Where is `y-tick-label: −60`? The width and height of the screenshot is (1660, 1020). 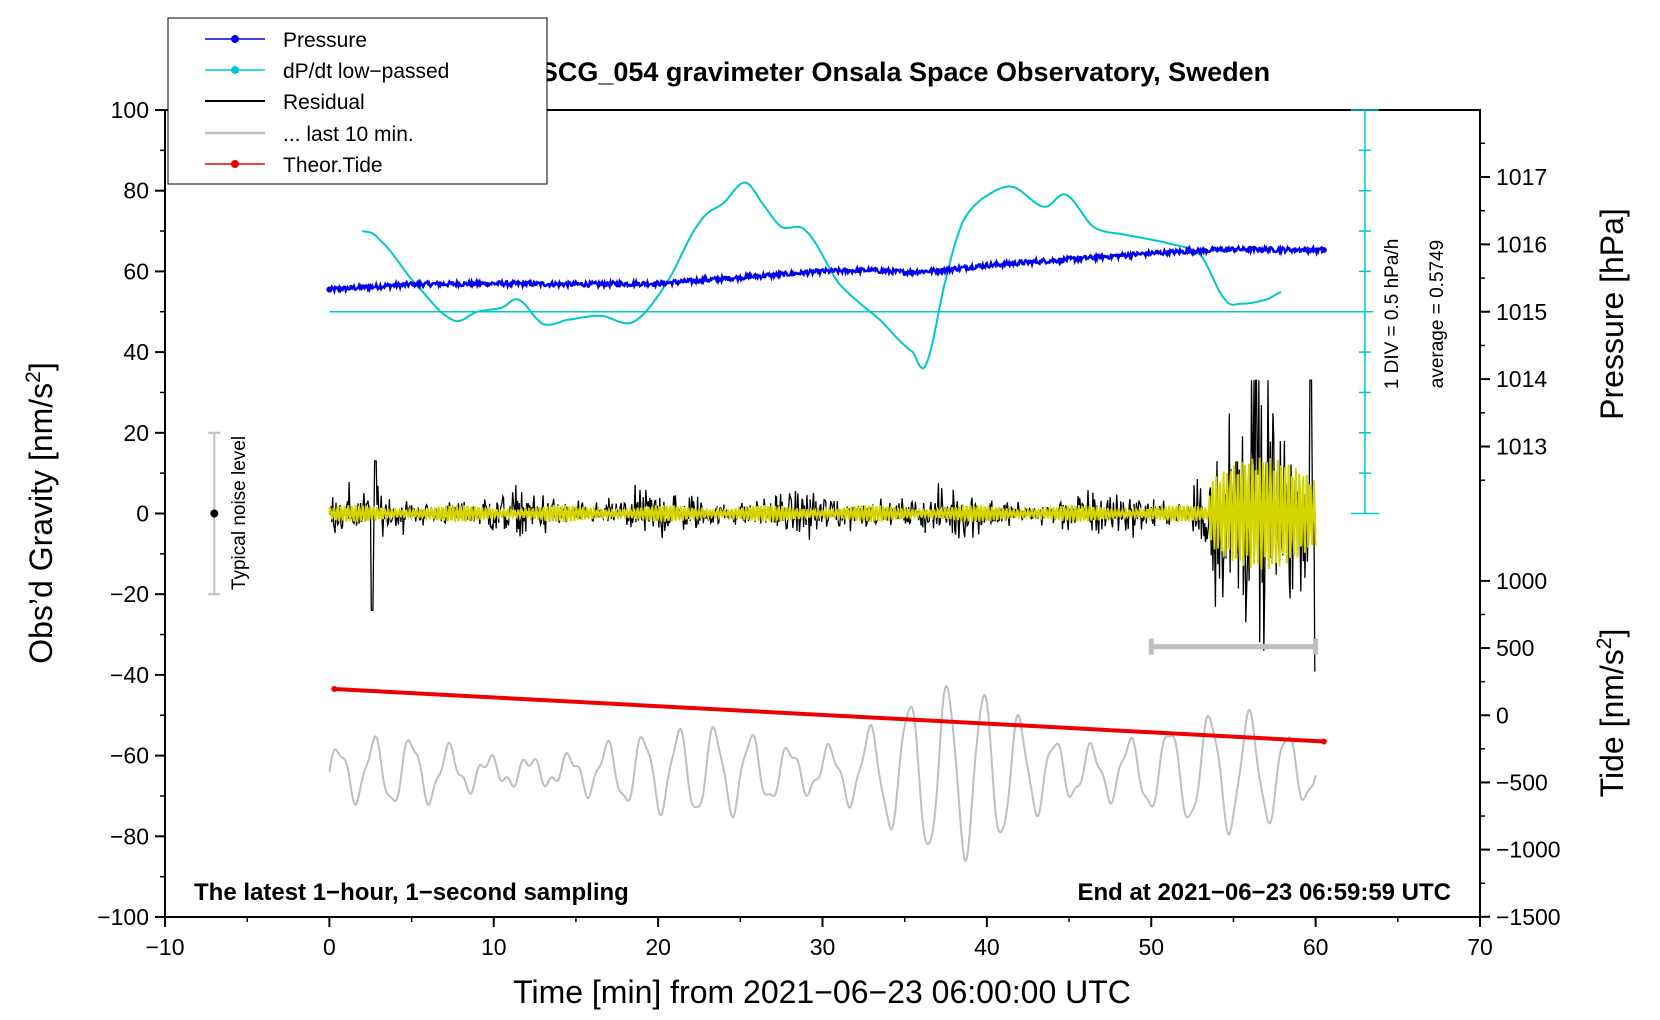
y-tick-label: −60 is located at coordinates (129, 756).